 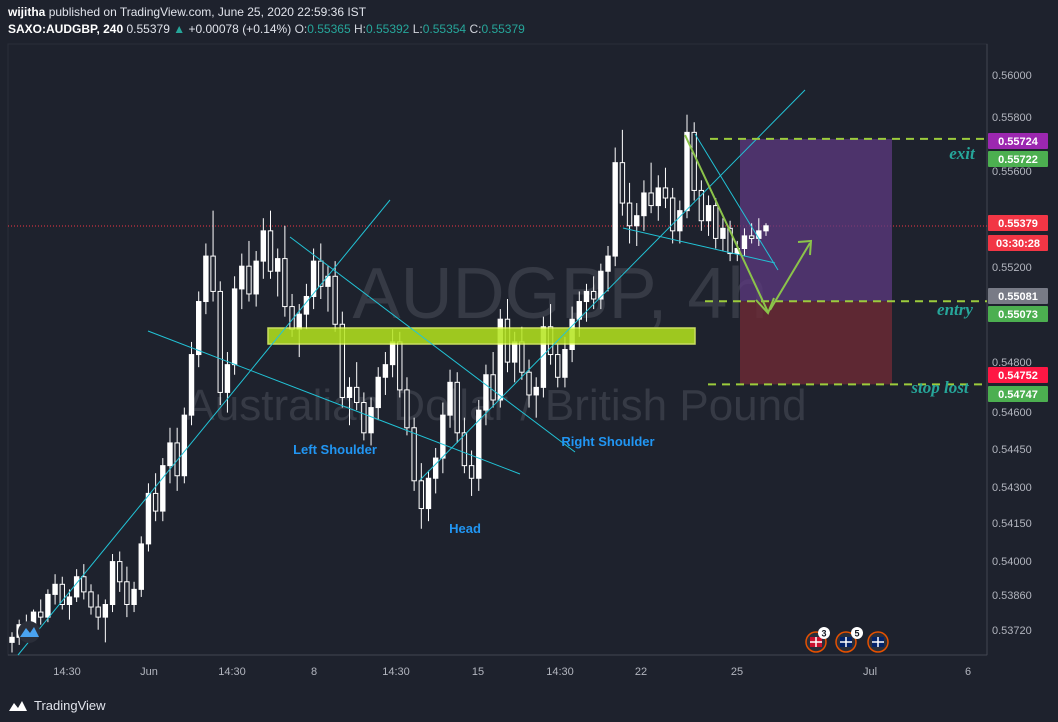 I want to click on last-price: 0.55379, so click(x=148, y=29).